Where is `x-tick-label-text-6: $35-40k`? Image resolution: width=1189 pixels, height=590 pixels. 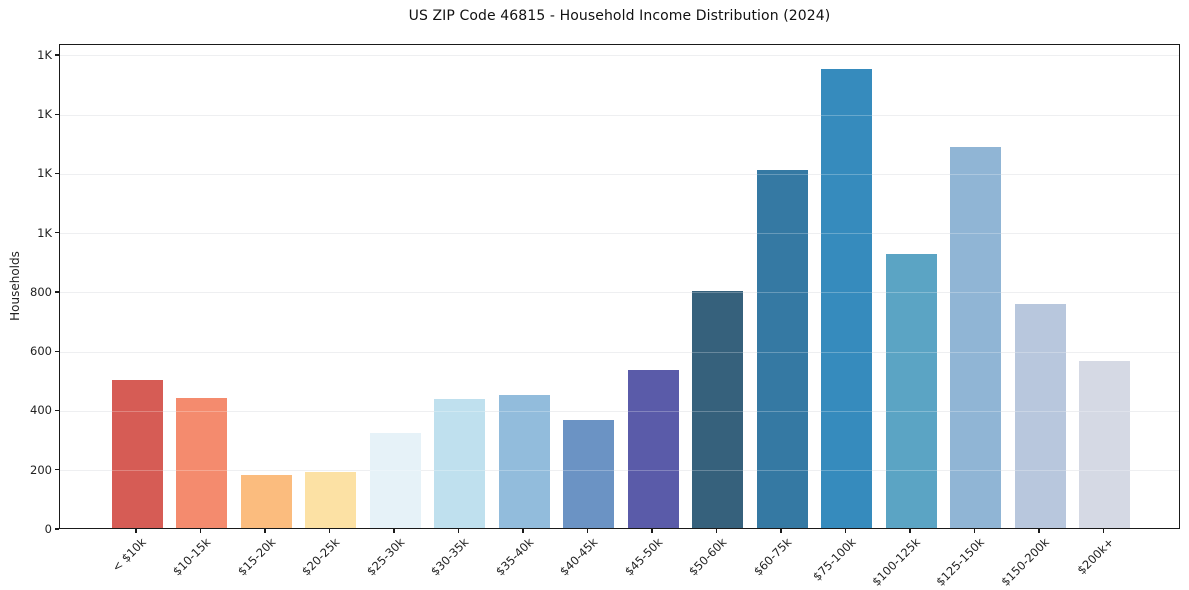
x-tick-label-text-6: $35-40k is located at coordinates (514, 557).